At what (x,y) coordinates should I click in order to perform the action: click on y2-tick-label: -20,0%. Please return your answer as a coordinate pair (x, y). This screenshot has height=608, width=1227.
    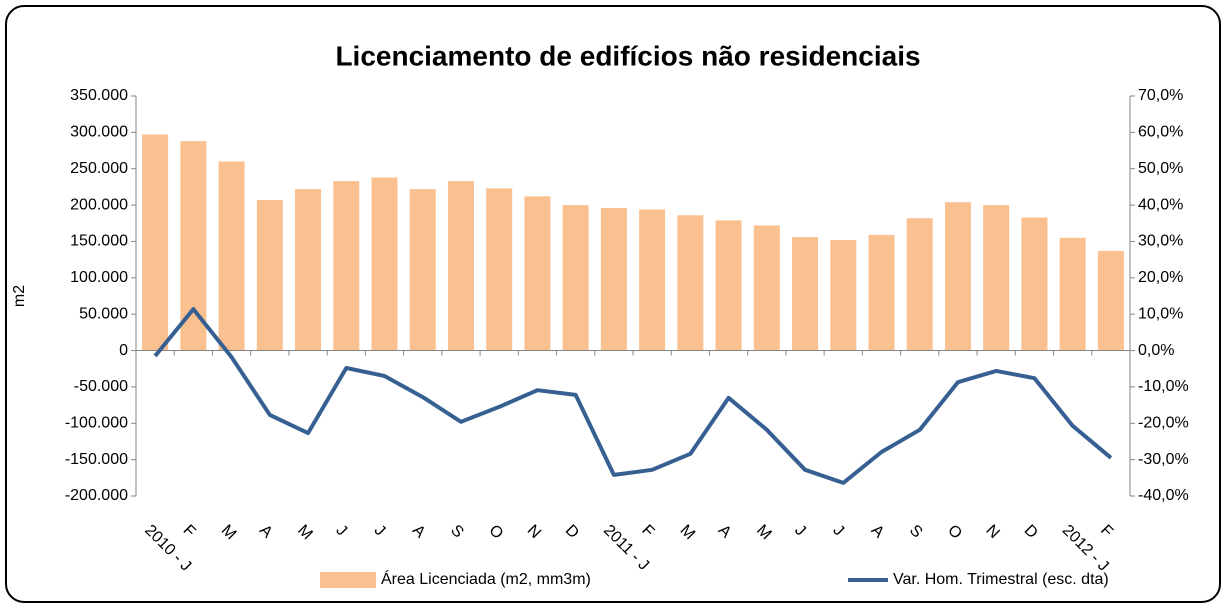
    Looking at the image, I should click on (1163, 422).